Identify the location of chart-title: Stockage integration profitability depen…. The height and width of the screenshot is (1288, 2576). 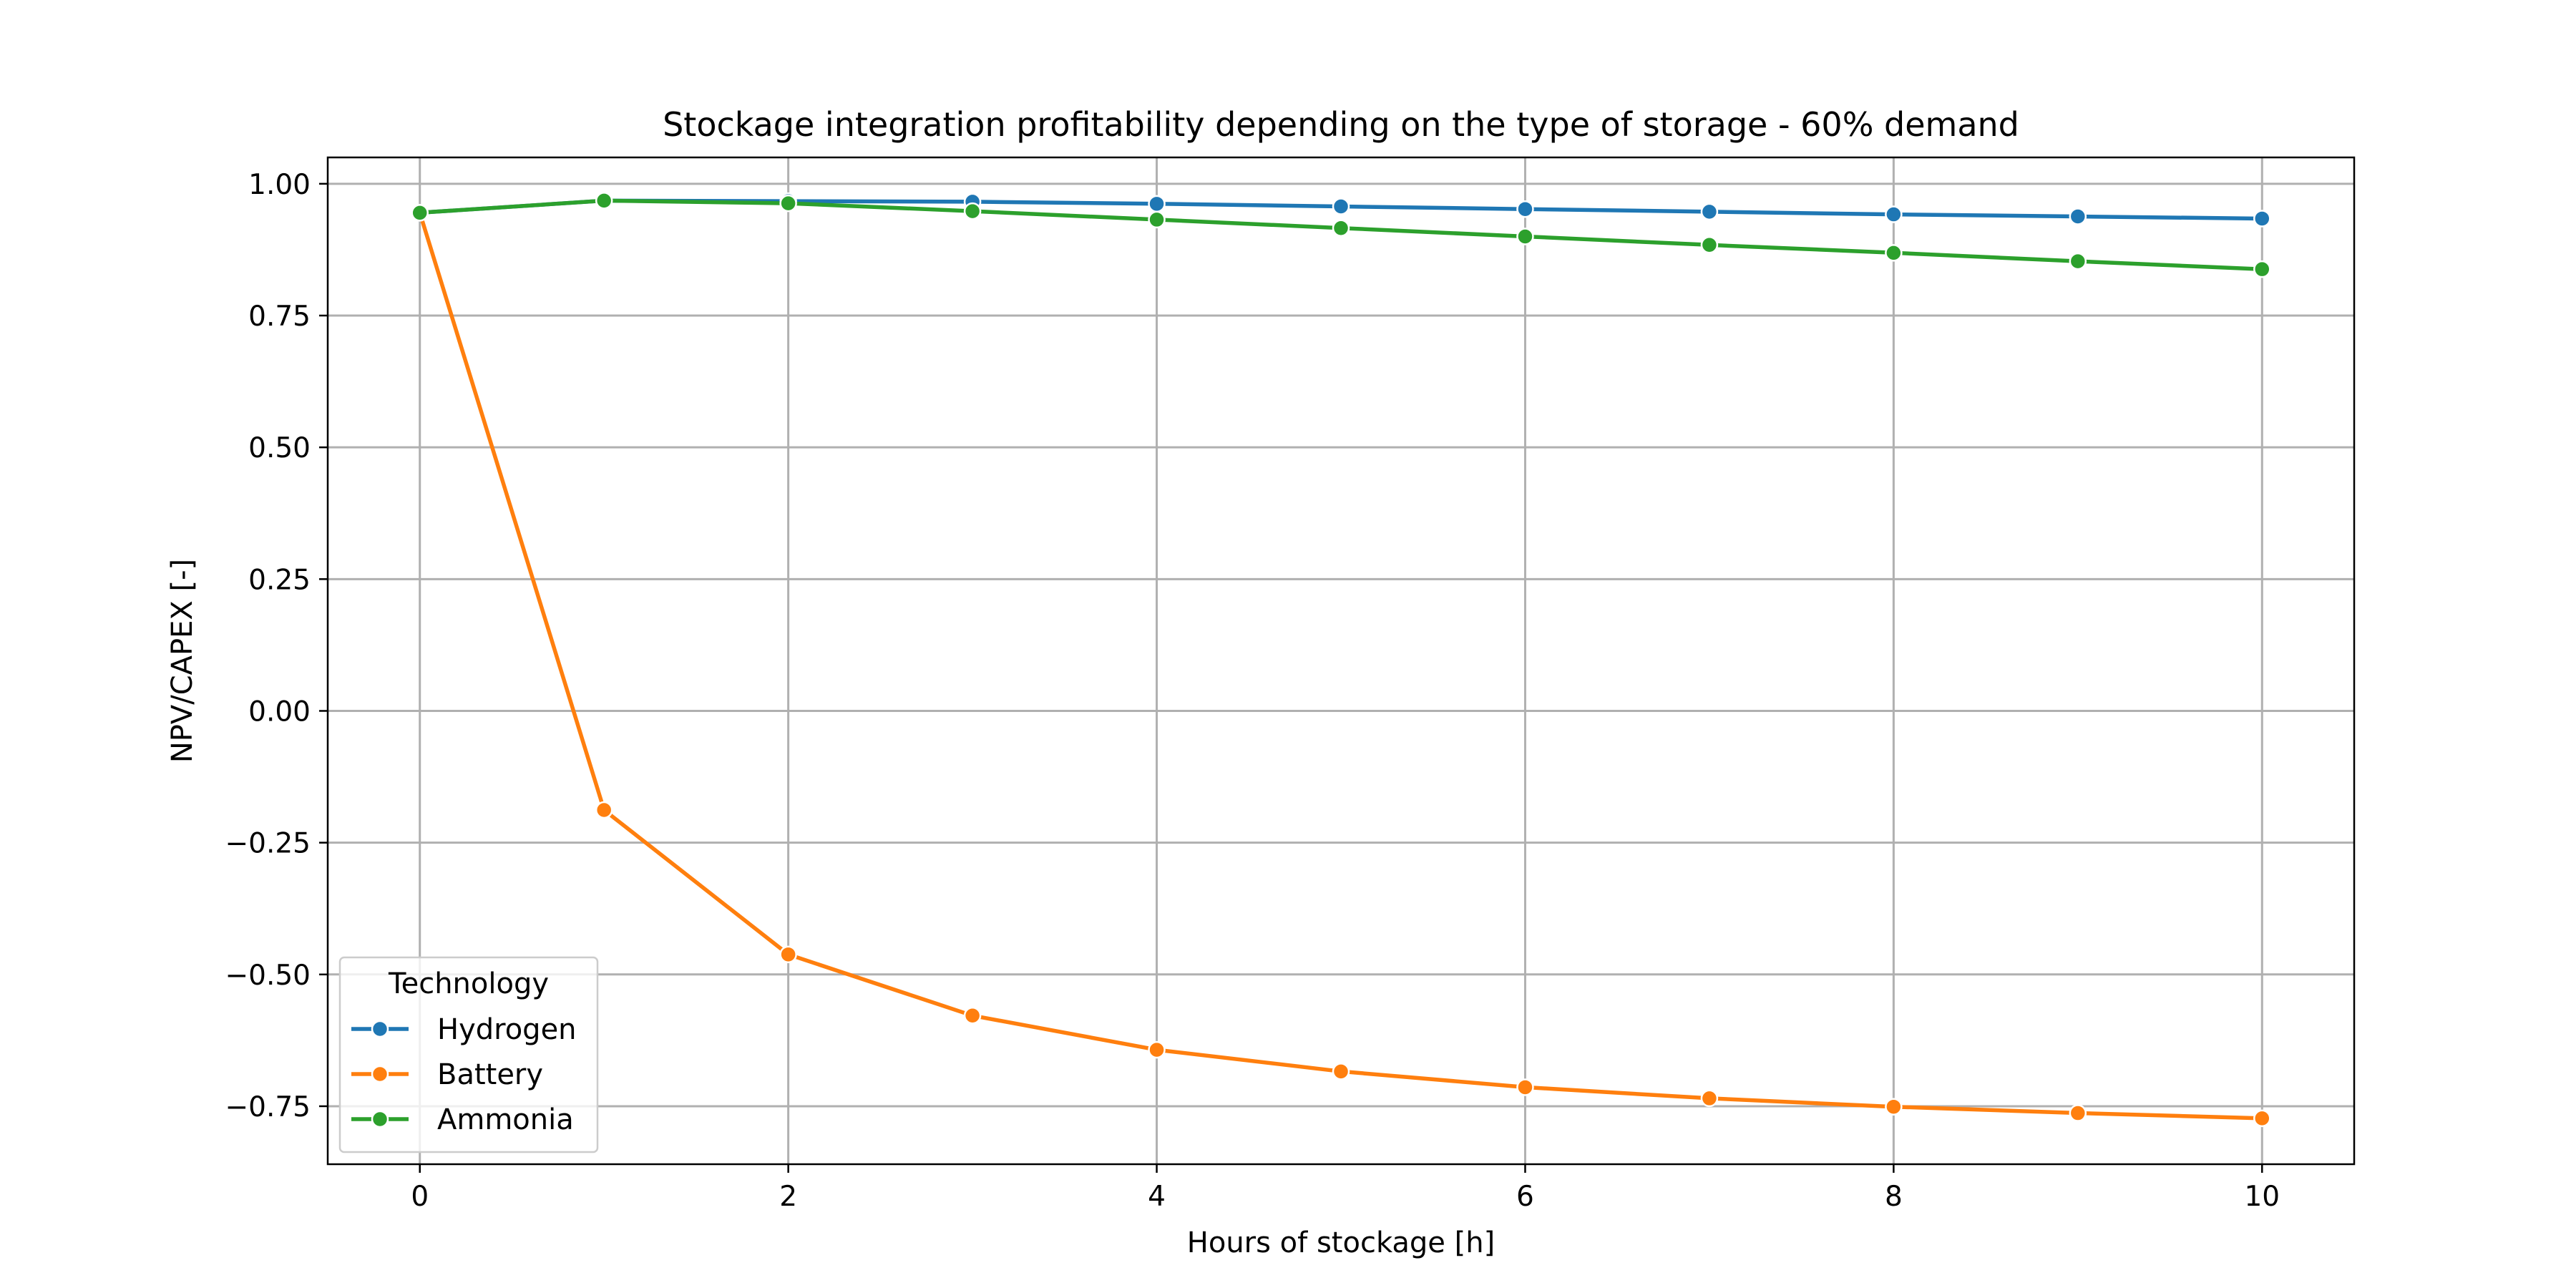
(1341, 124).